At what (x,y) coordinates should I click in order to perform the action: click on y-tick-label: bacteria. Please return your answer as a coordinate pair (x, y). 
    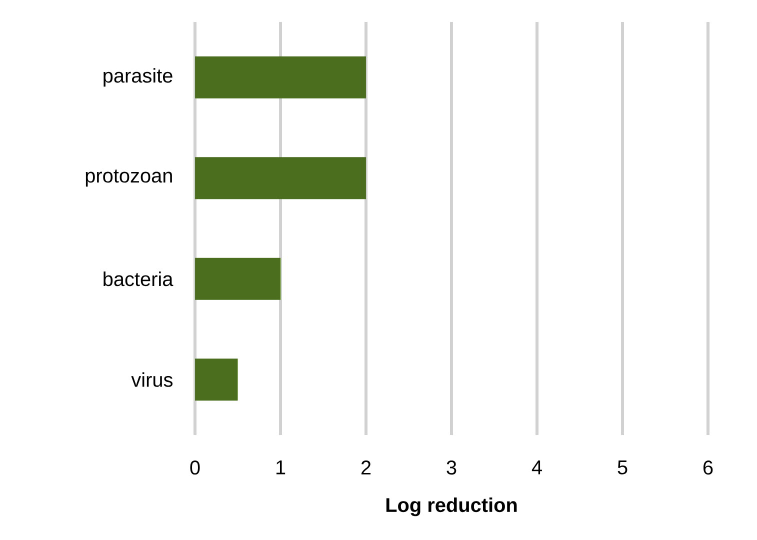
    Looking at the image, I should click on (139, 279).